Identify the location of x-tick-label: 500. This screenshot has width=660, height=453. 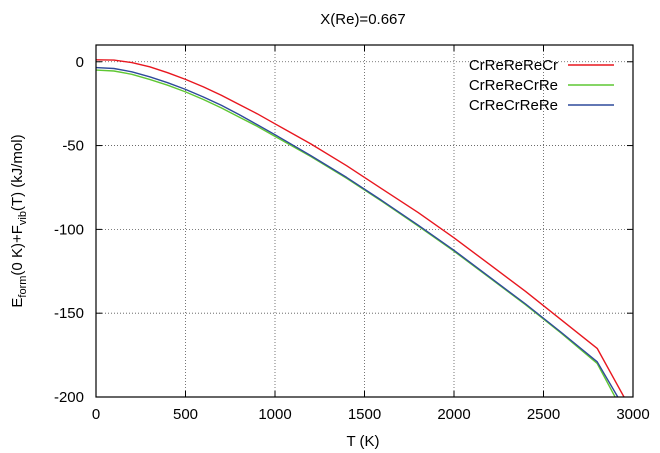
(185, 414).